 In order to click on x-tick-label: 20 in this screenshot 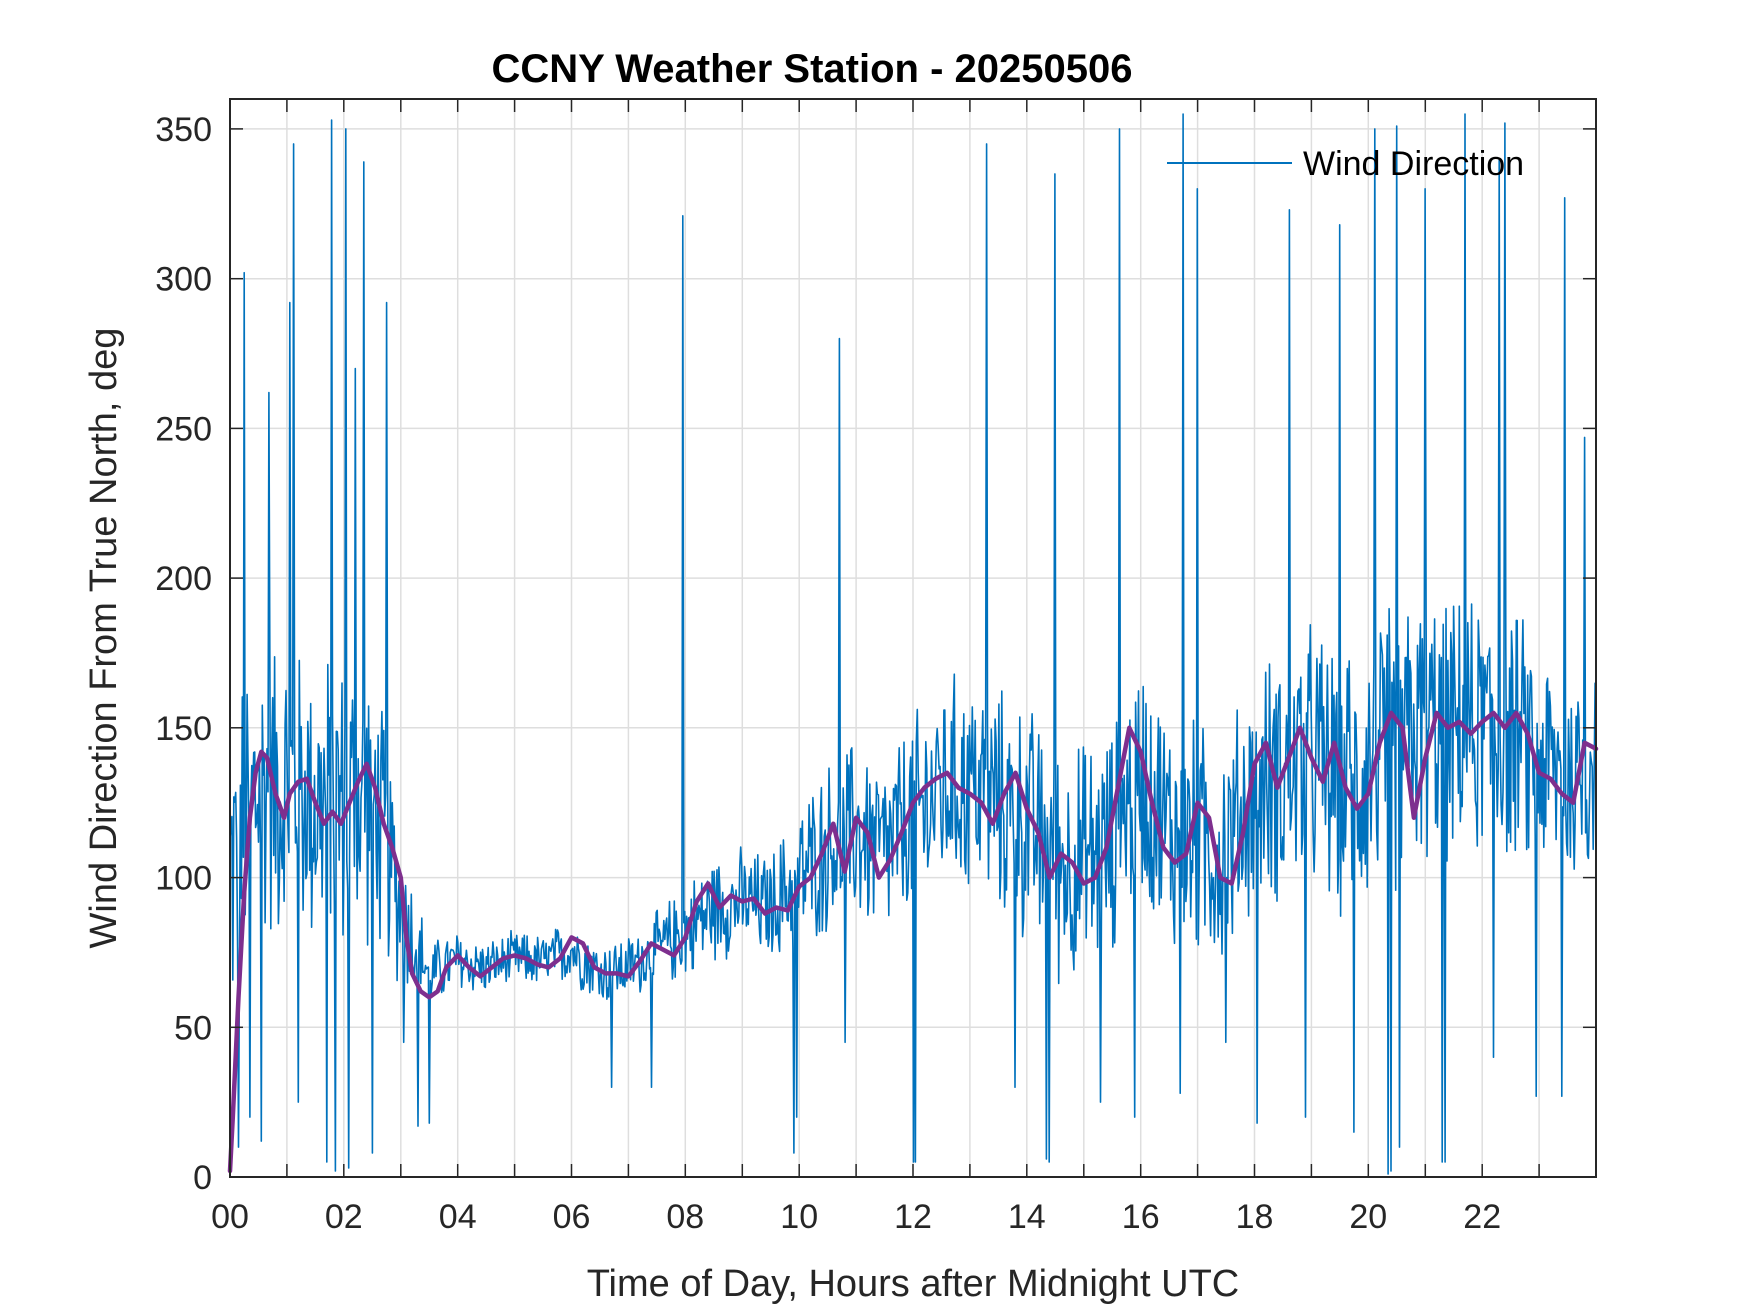, I will do `click(1368, 1217)`.